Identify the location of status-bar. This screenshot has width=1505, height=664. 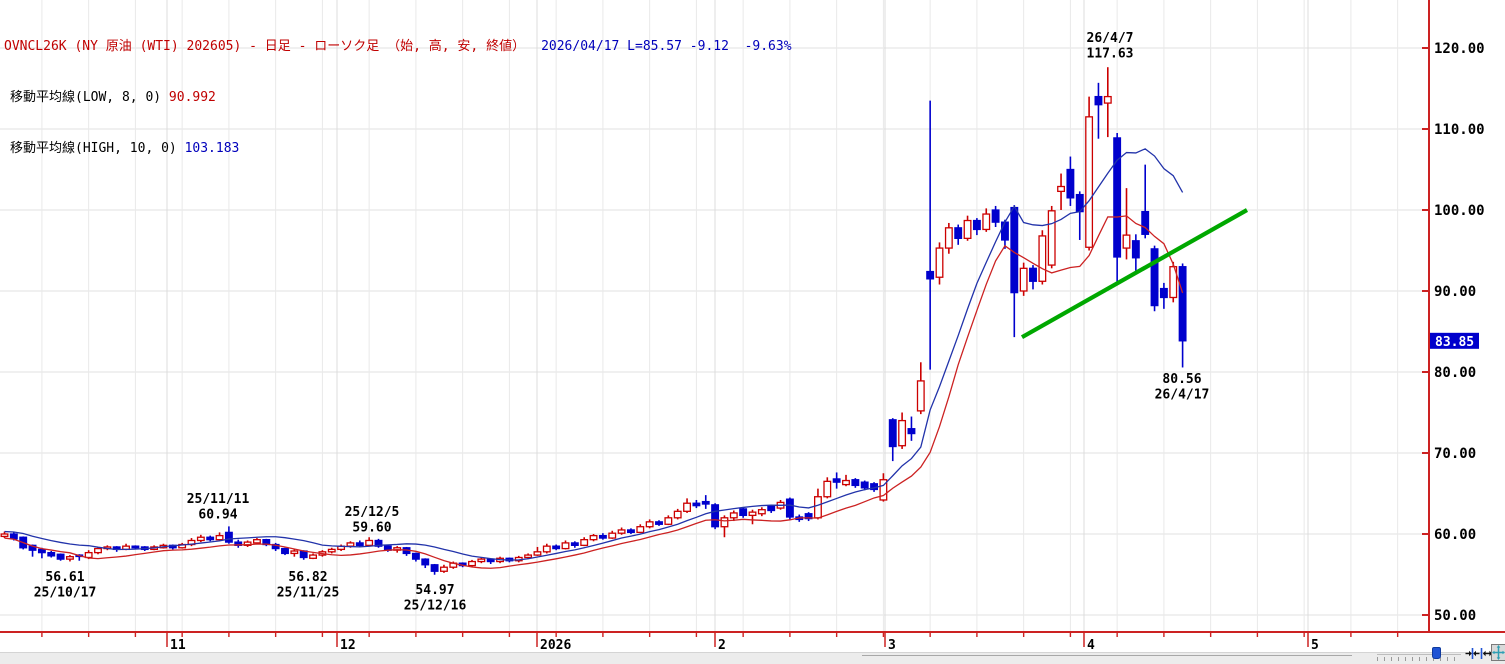
(752, 658).